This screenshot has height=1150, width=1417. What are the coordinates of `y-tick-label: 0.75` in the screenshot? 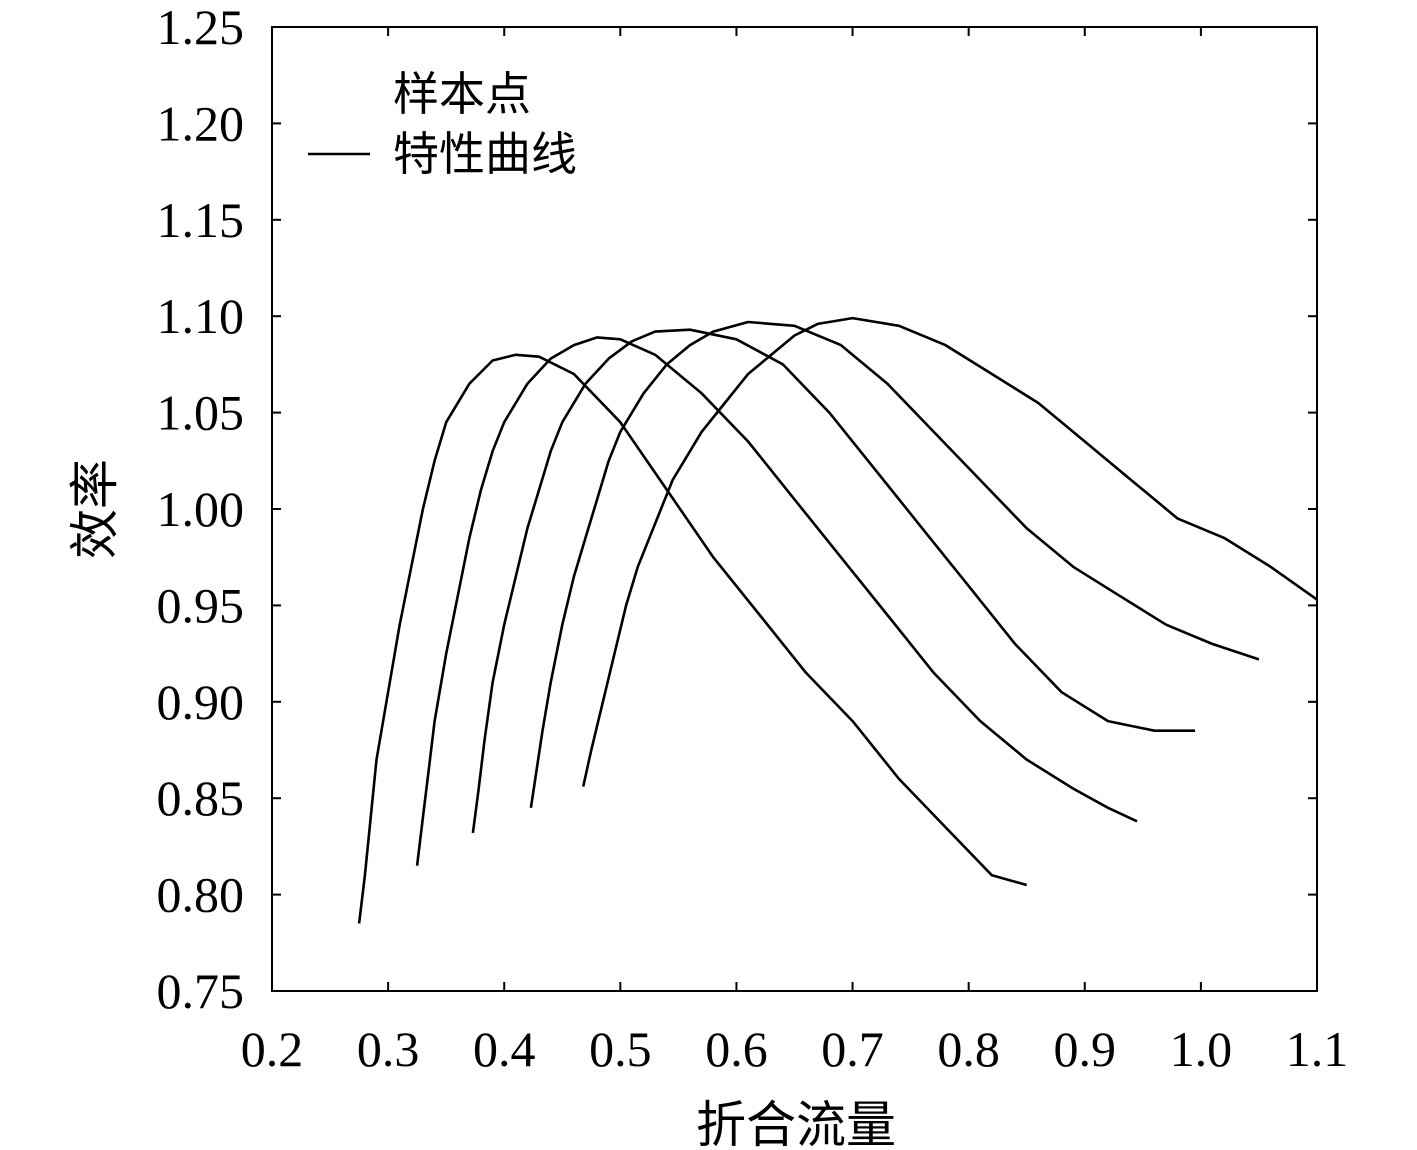 It's located at (201, 991).